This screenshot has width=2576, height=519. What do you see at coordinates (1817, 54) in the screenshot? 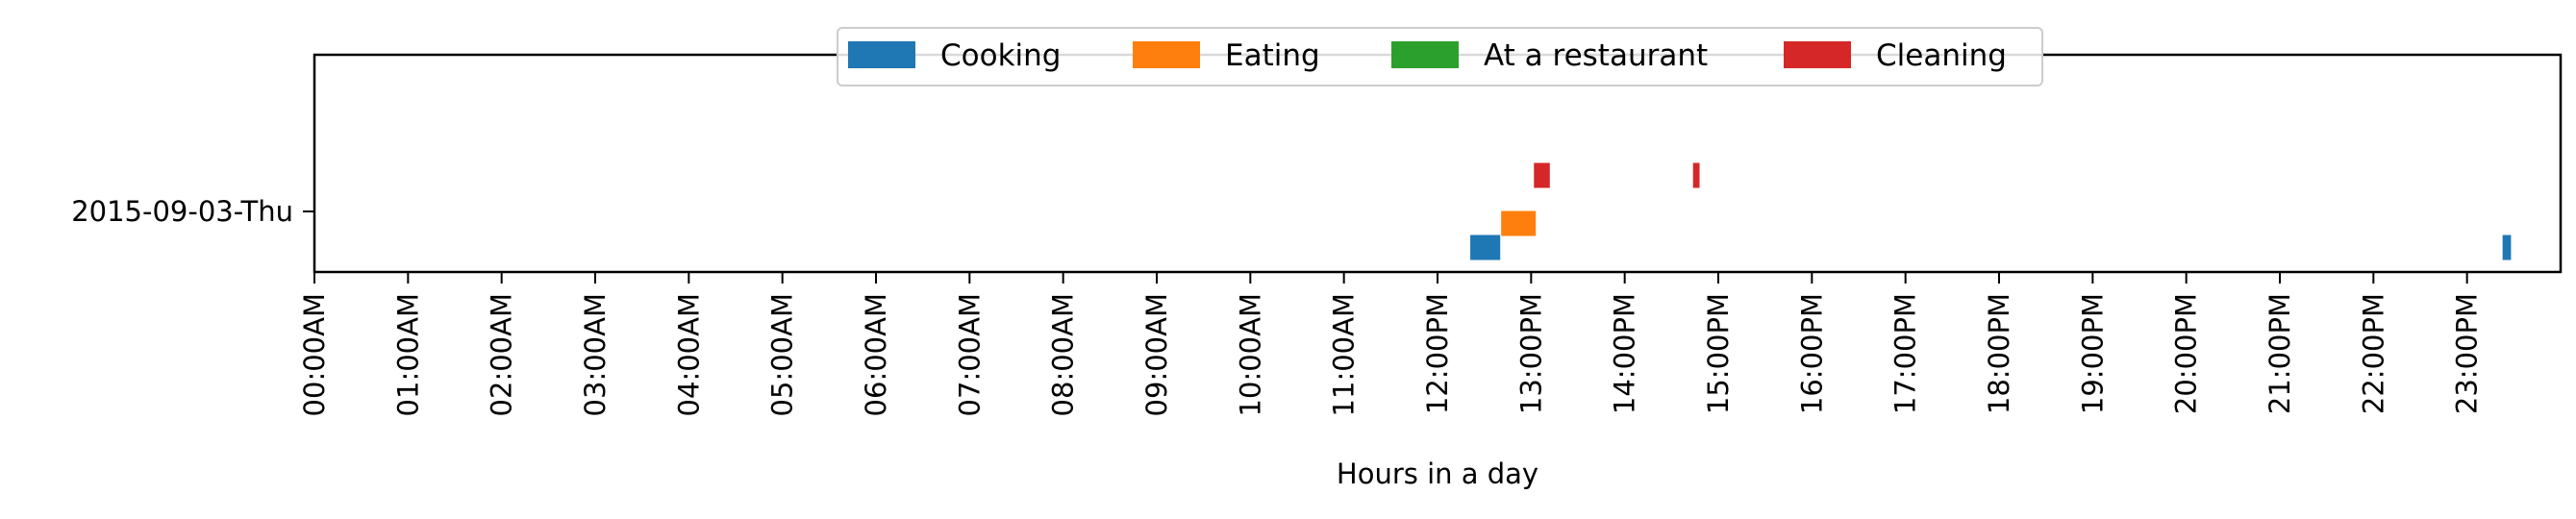
I see `legend-swatch-cleaning` at bounding box center [1817, 54].